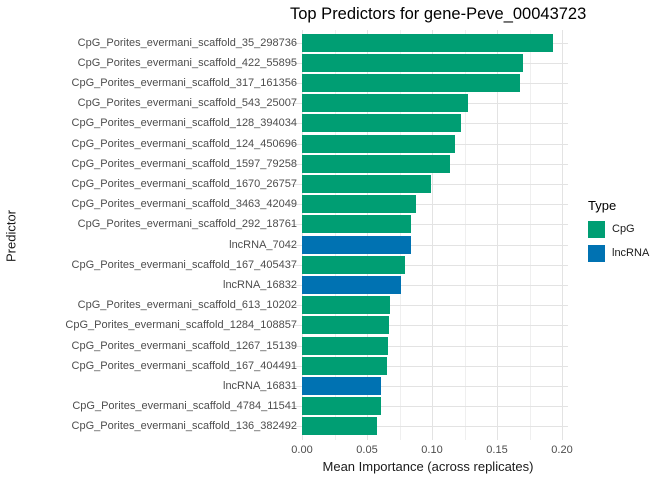  I want to click on legend-item: CpG, so click(611, 229).